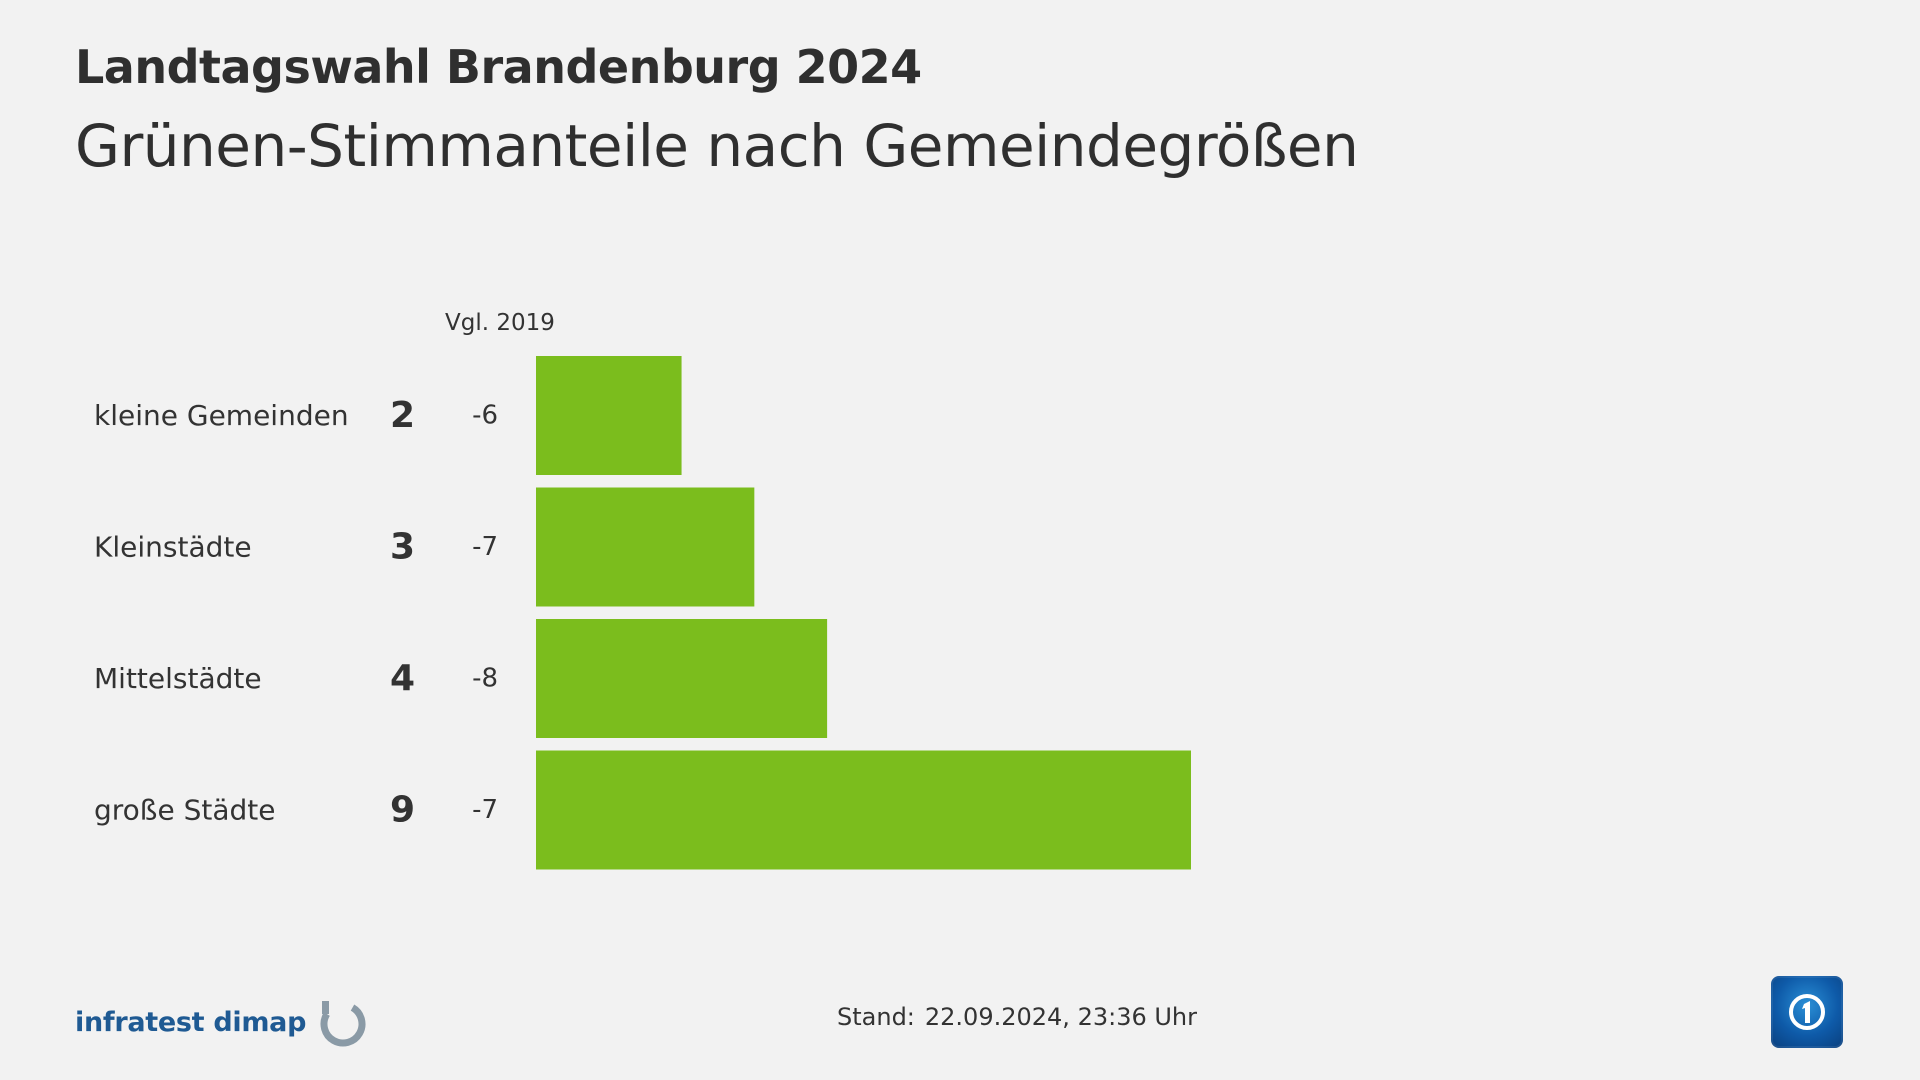  What do you see at coordinates (485, 547) in the screenshot?
I see `change-label-1: -7` at bounding box center [485, 547].